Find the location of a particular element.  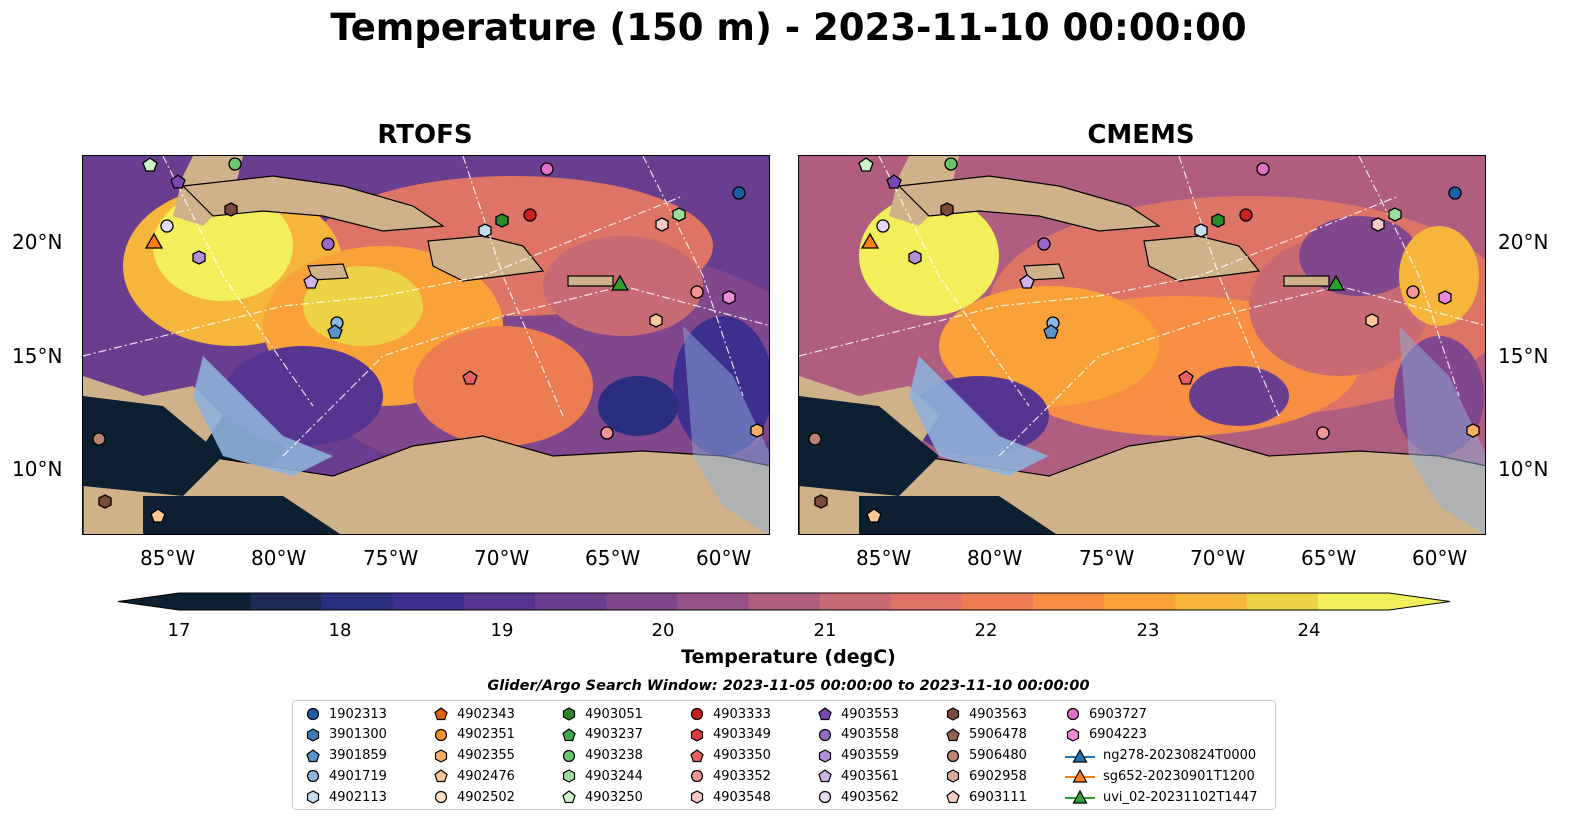

lon-label-left-75w: 75°W is located at coordinates (391, 558).